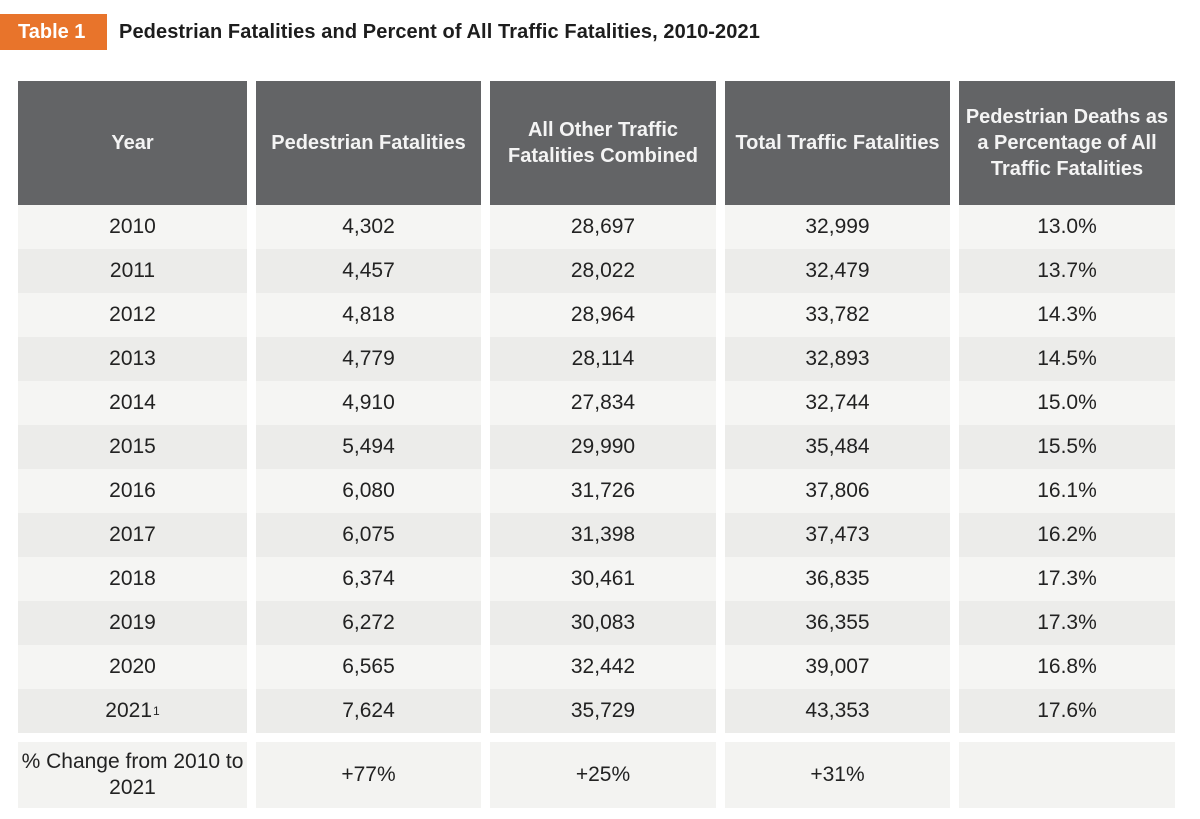 Image resolution: width=1200 pixels, height=819 pixels. Describe the element at coordinates (603, 491) in the screenshot. I see `cell-other-fatalities: 31,726` at that location.